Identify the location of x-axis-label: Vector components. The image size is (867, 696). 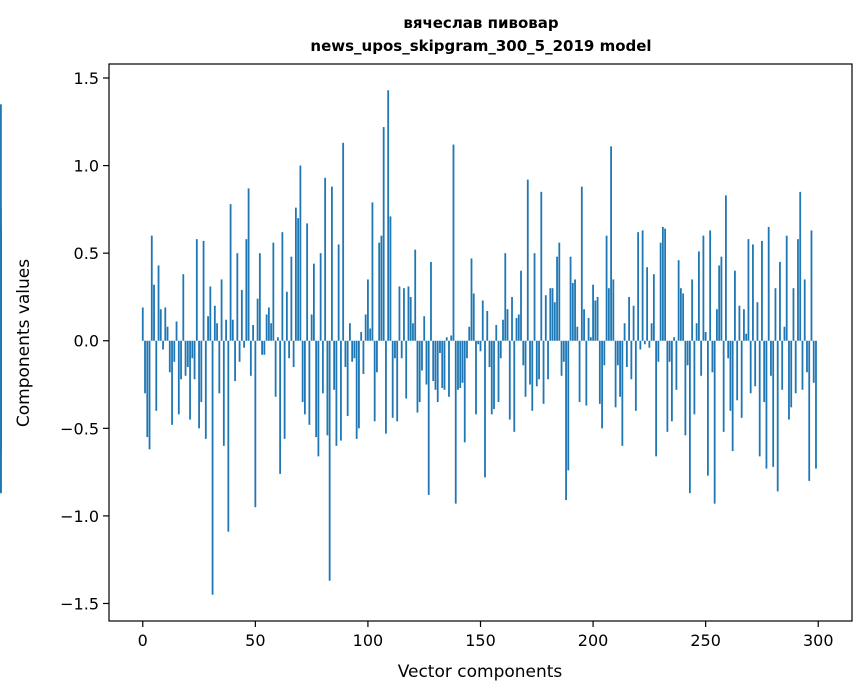
(480, 672).